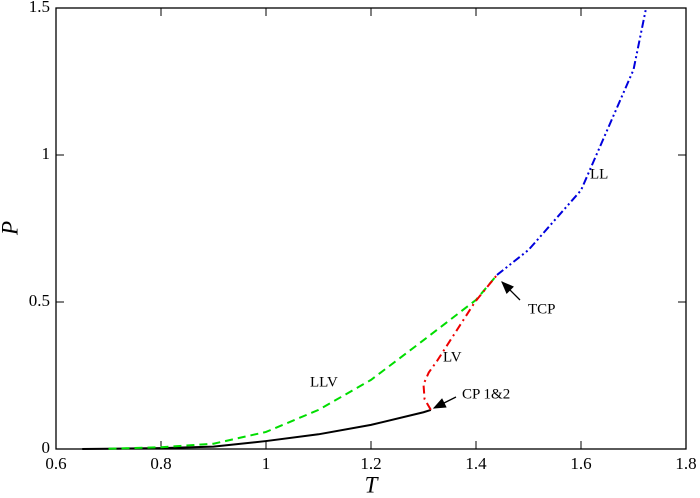  I want to click on y-tick-label: 1, so click(46, 153).